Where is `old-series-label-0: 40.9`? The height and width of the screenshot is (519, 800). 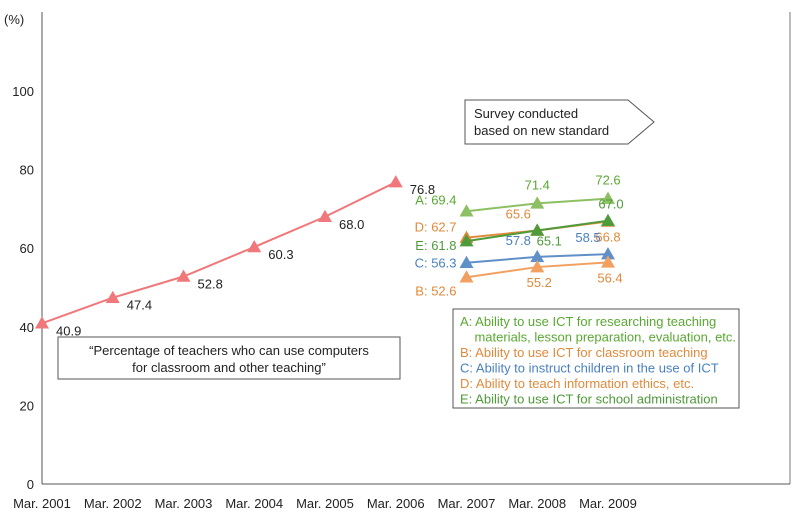 old-series-label-0: 40.9 is located at coordinates (68, 330).